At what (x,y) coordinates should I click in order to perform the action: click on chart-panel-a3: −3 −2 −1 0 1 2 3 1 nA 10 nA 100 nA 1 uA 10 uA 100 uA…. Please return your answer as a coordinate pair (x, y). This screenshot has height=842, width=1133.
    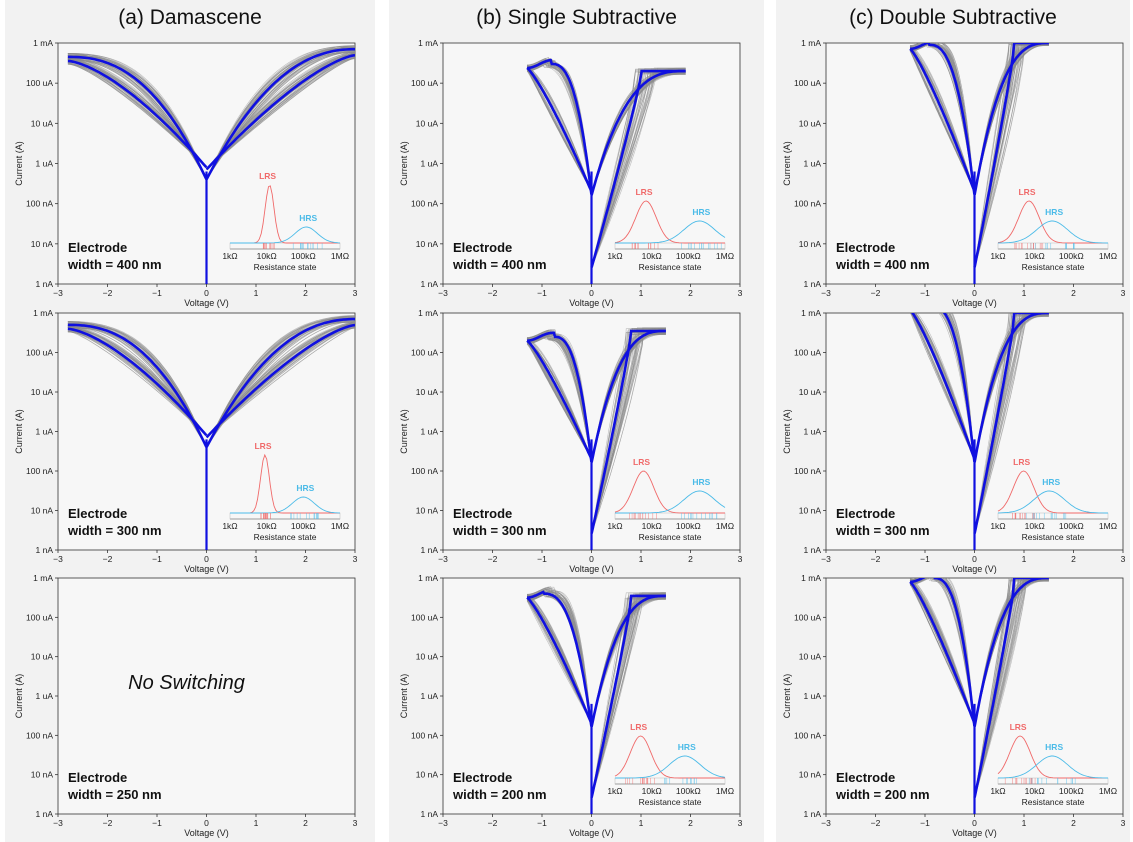
    Looking at the image, I should click on (186, 705).